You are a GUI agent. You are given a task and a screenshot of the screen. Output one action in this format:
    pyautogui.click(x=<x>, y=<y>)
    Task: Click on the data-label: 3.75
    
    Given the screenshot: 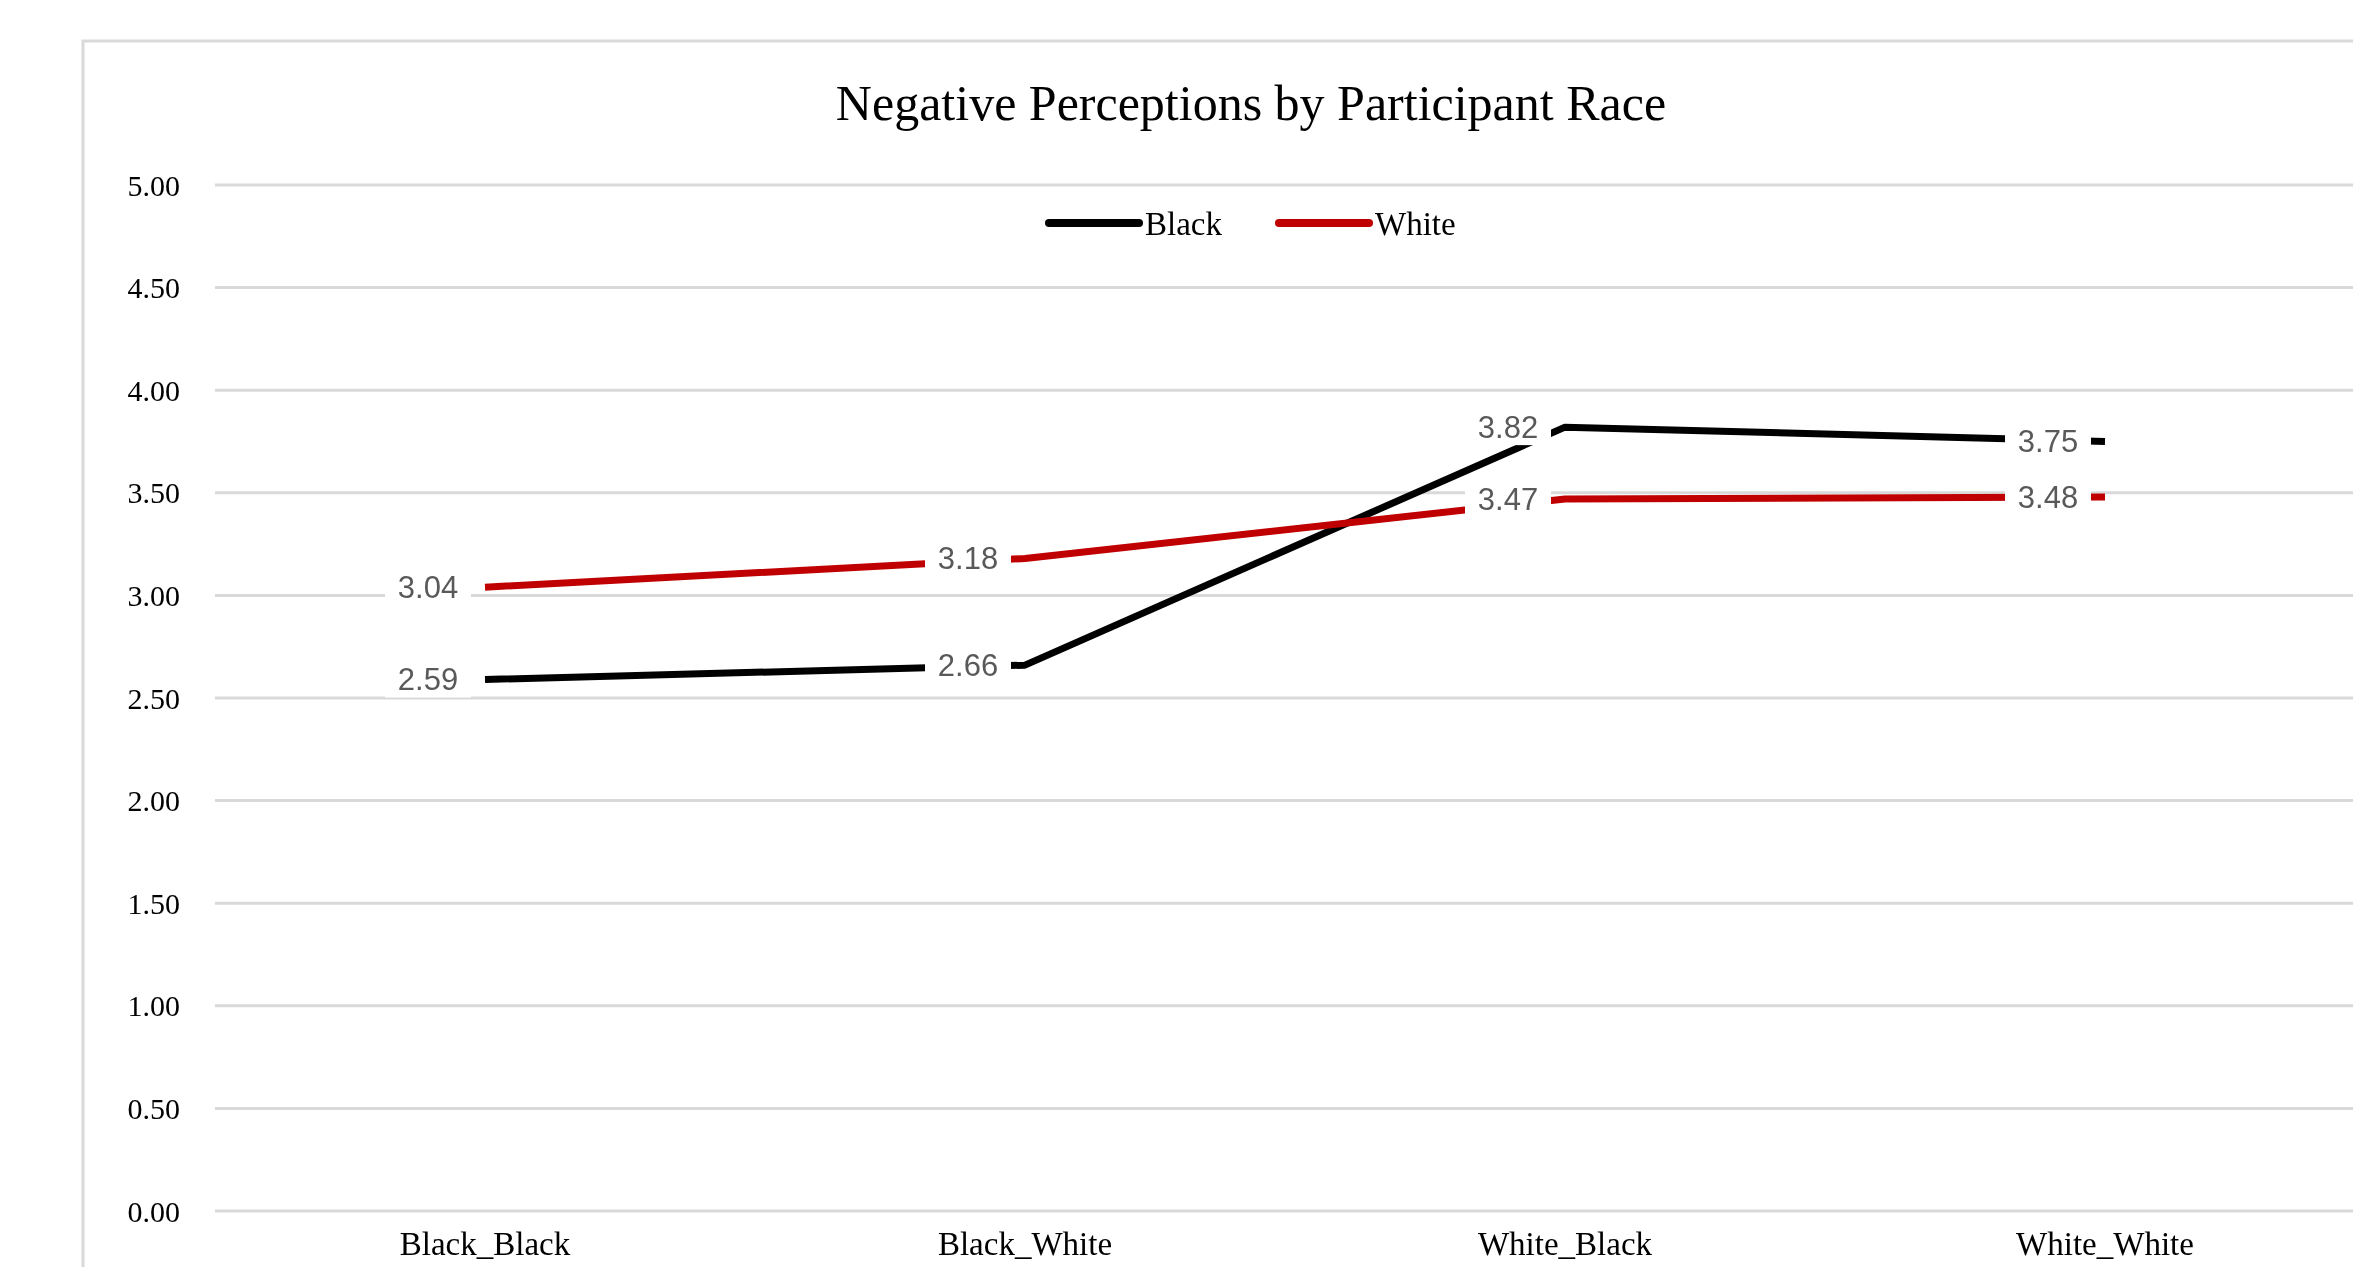 What is the action you would take?
    pyautogui.click(x=2048, y=442)
    